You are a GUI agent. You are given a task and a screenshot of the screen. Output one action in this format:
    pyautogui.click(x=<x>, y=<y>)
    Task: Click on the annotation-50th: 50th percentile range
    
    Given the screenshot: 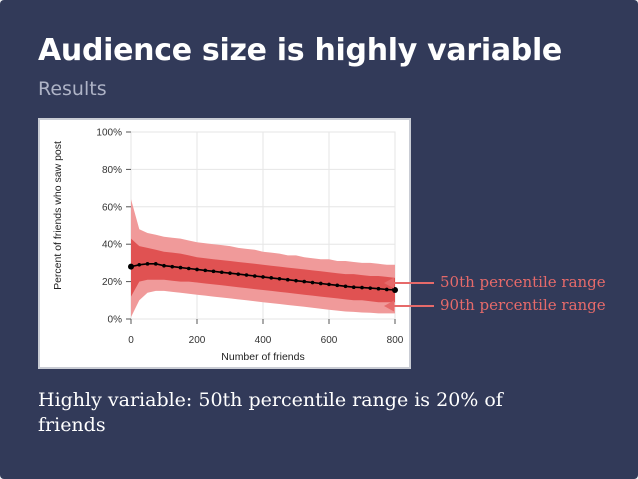 What is the action you would take?
    pyautogui.click(x=523, y=282)
    